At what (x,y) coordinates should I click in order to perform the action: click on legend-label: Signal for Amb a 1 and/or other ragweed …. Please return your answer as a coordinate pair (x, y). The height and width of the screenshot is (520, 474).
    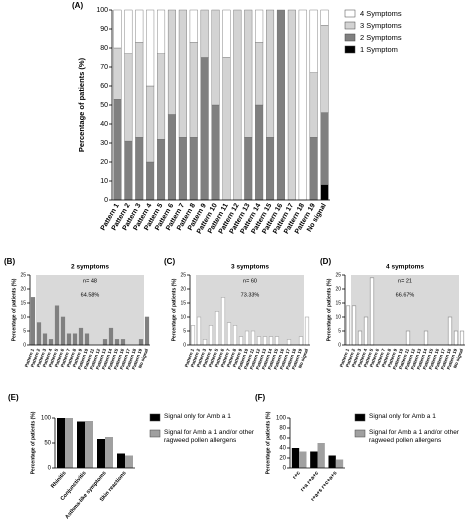
    Looking at the image, I should click on (209, 436).